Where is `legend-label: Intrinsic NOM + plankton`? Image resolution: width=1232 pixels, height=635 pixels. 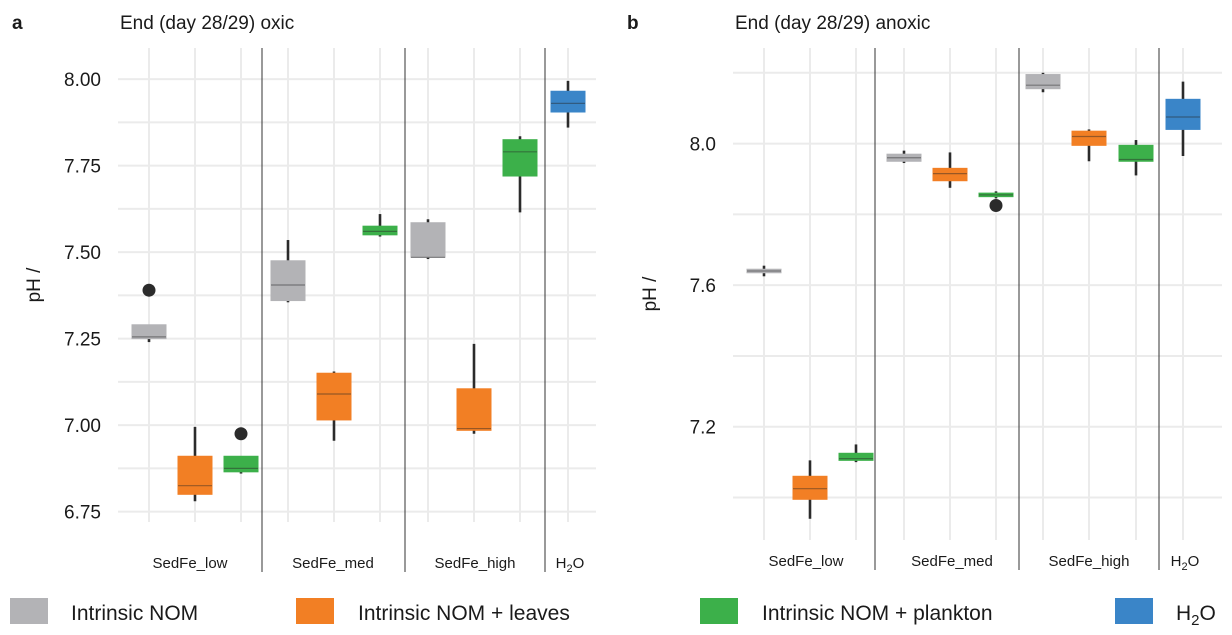 legend-label: Intrinsic NOM + plankton is located at coordinates (877, 613).